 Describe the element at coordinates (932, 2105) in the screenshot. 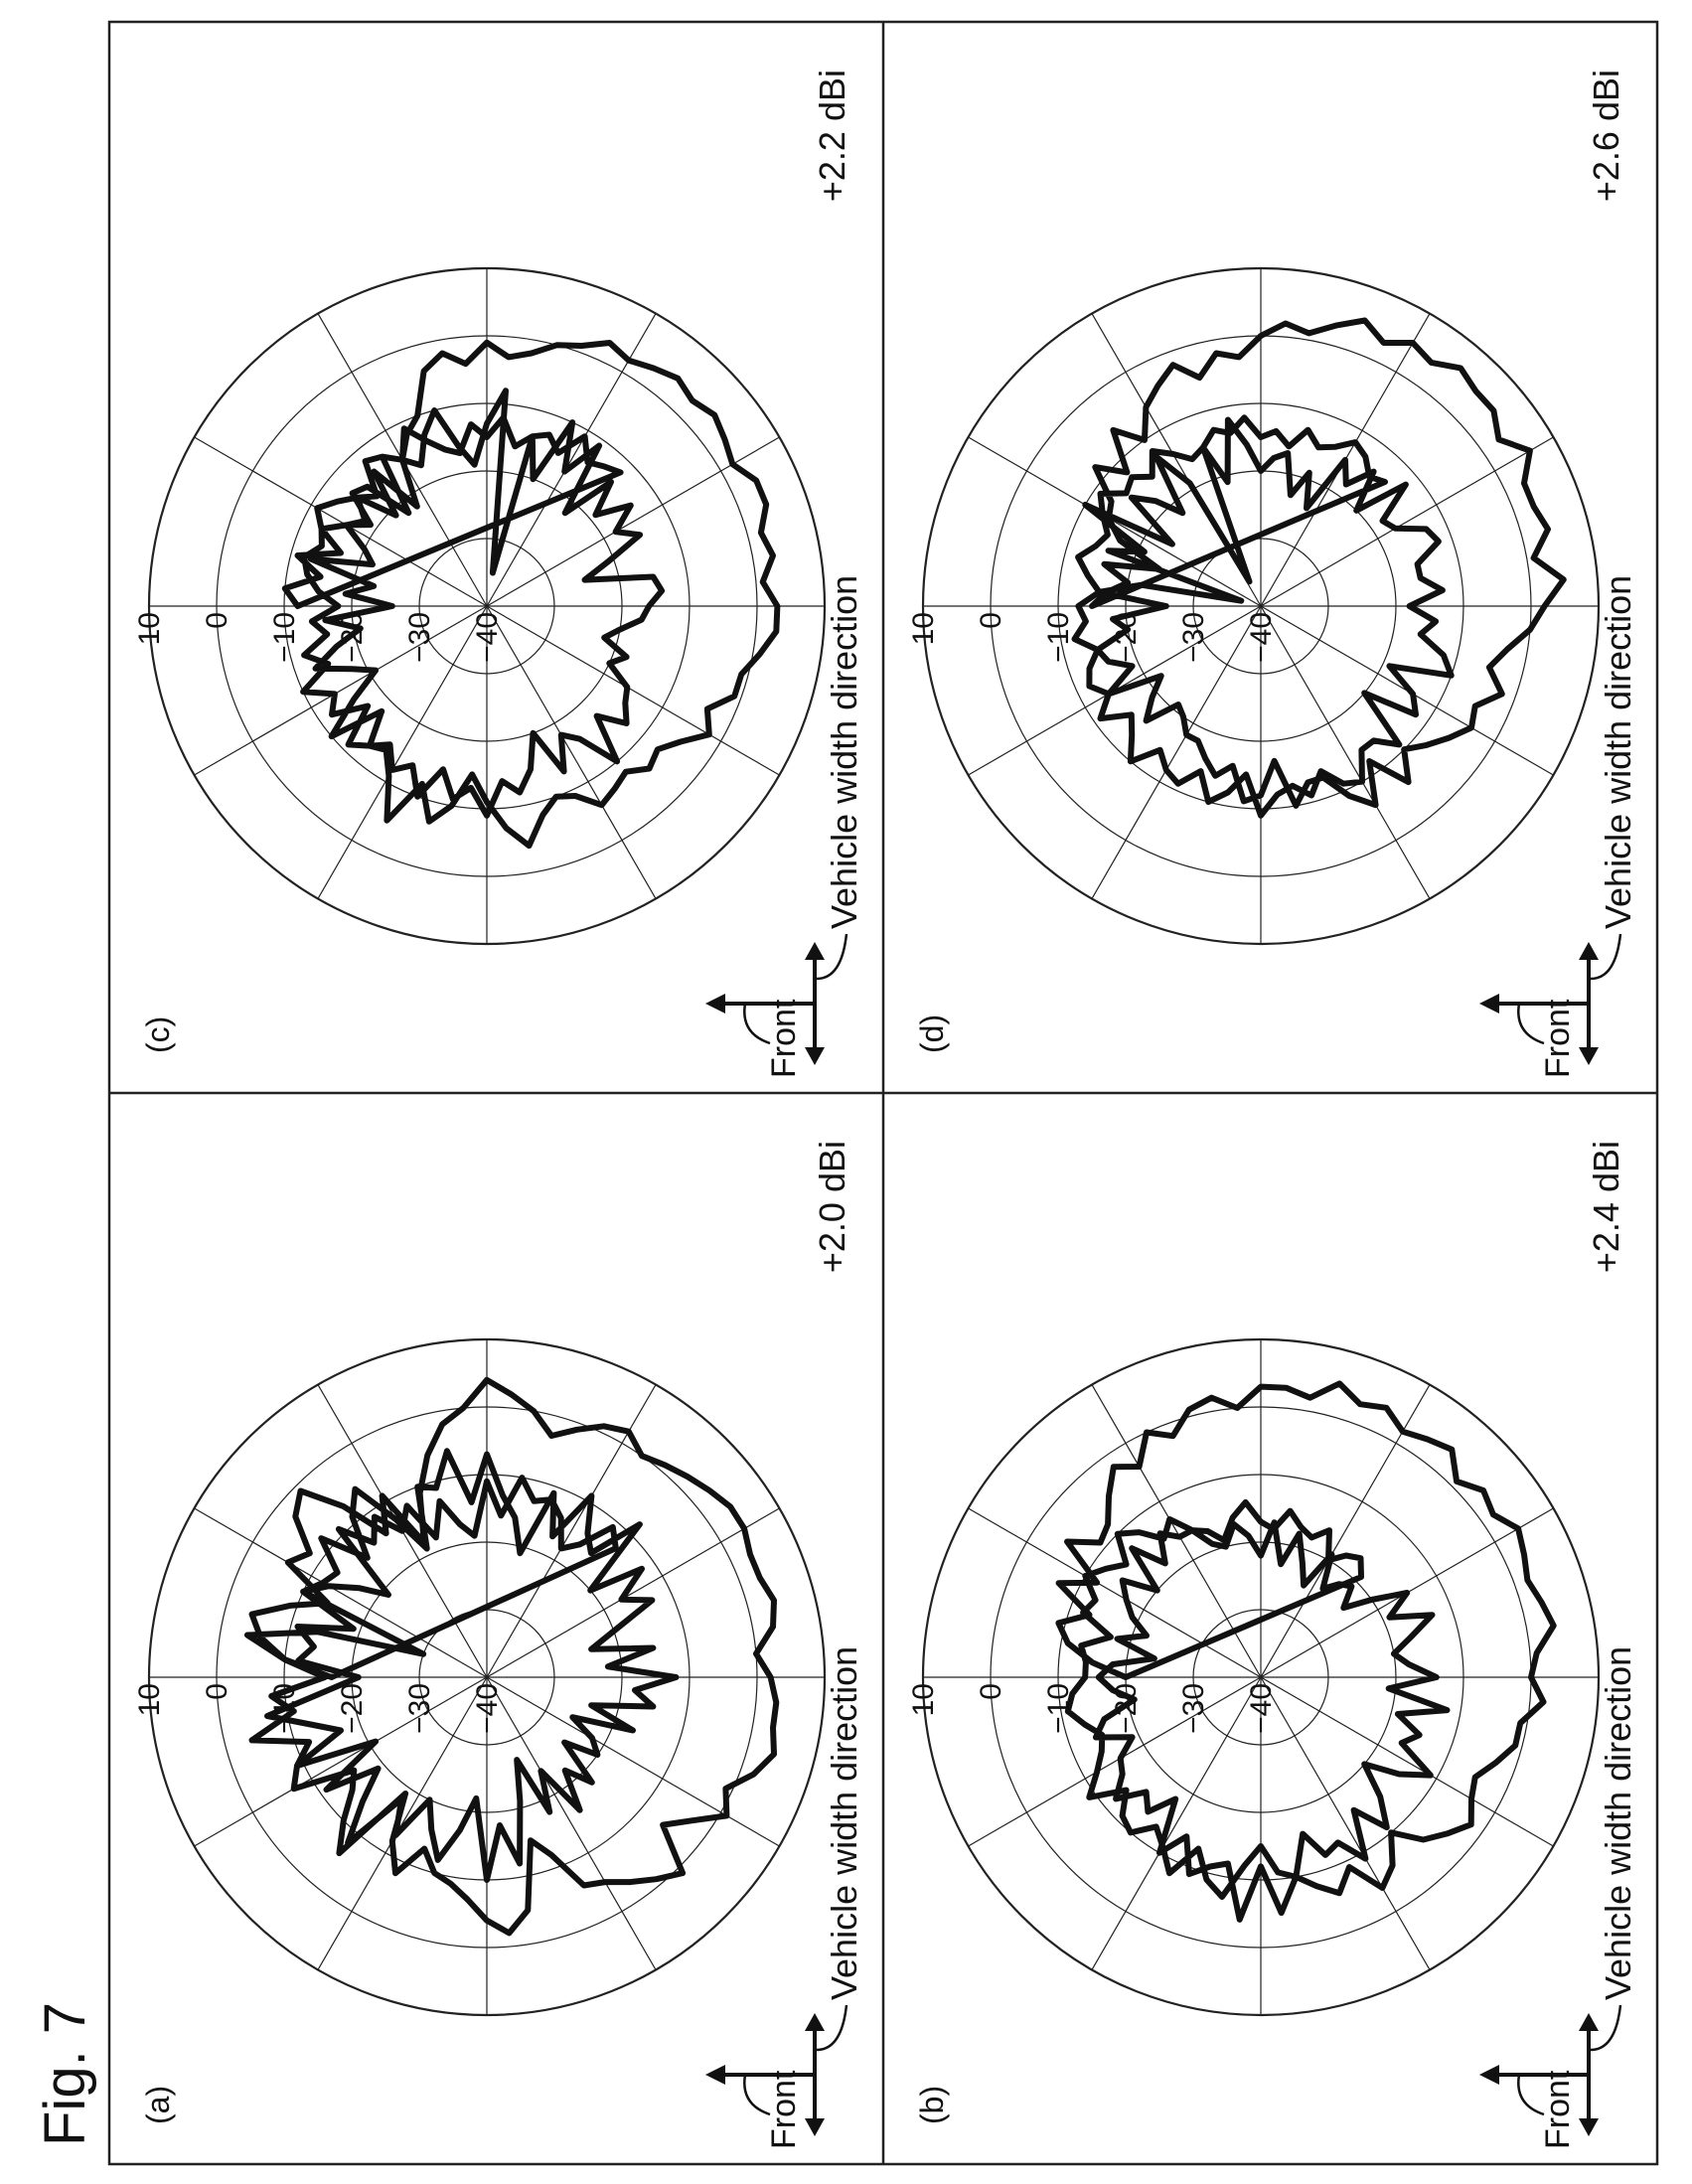

I see `panel-label: (b)` at that location.